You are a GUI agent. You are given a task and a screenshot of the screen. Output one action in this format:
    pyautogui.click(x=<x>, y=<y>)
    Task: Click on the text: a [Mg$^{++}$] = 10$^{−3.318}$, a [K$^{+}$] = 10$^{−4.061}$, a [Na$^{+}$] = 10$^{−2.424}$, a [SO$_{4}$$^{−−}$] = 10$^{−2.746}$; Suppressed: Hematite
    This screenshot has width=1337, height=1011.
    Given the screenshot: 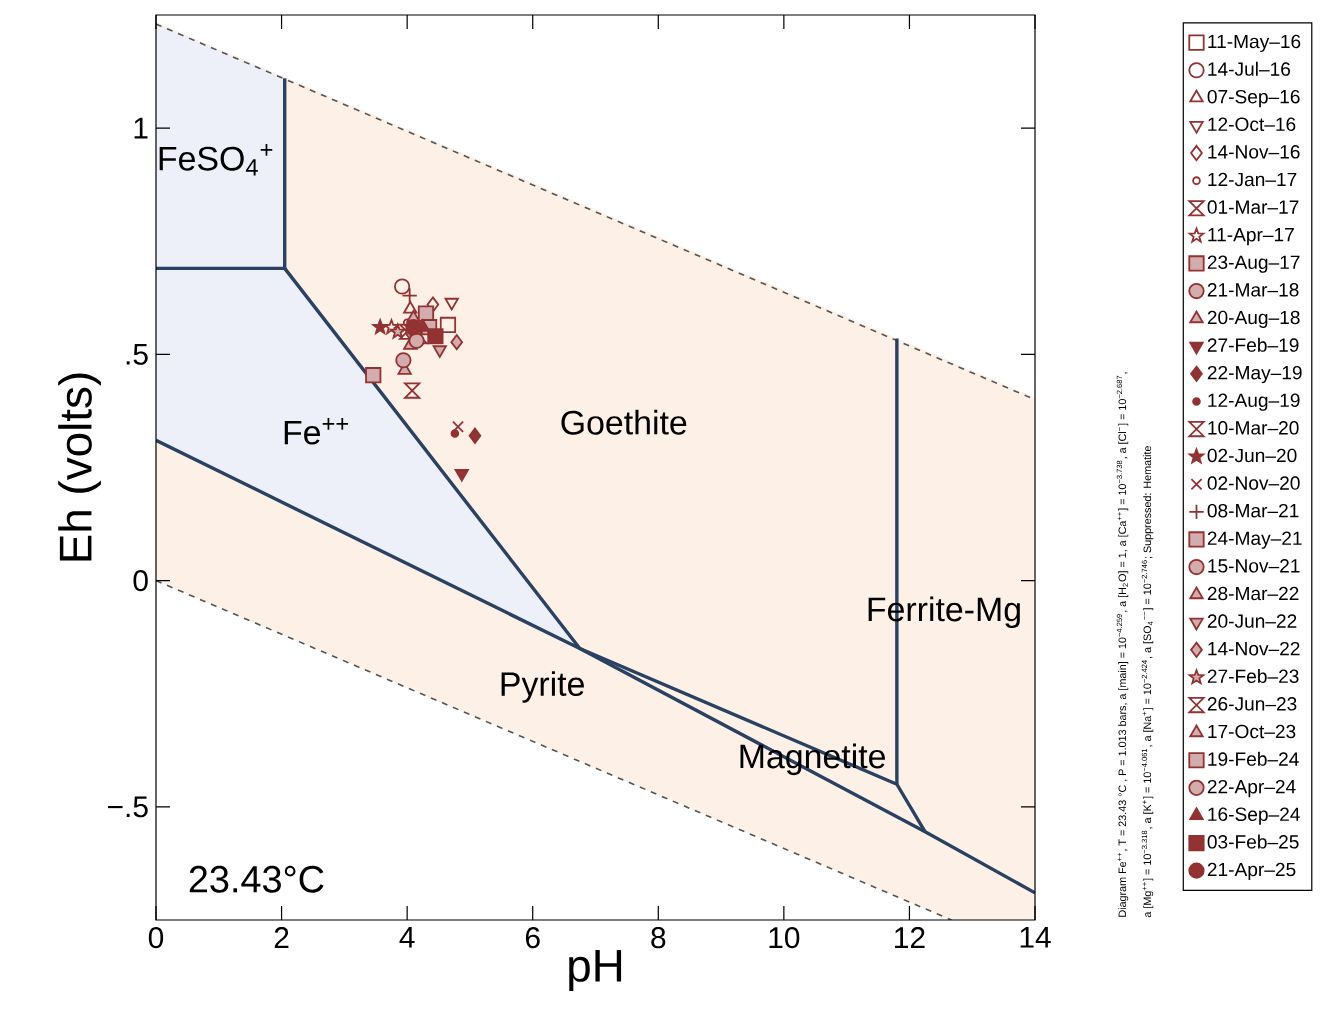 What is the action you would take?
    pyautogui.click(x=1147, y=682)
    